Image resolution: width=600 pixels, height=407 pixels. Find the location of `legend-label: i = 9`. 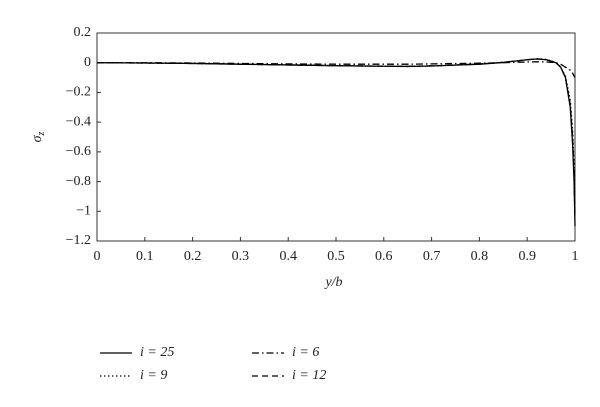

legend-label: i = 9 is located at coordinates (153, 375).